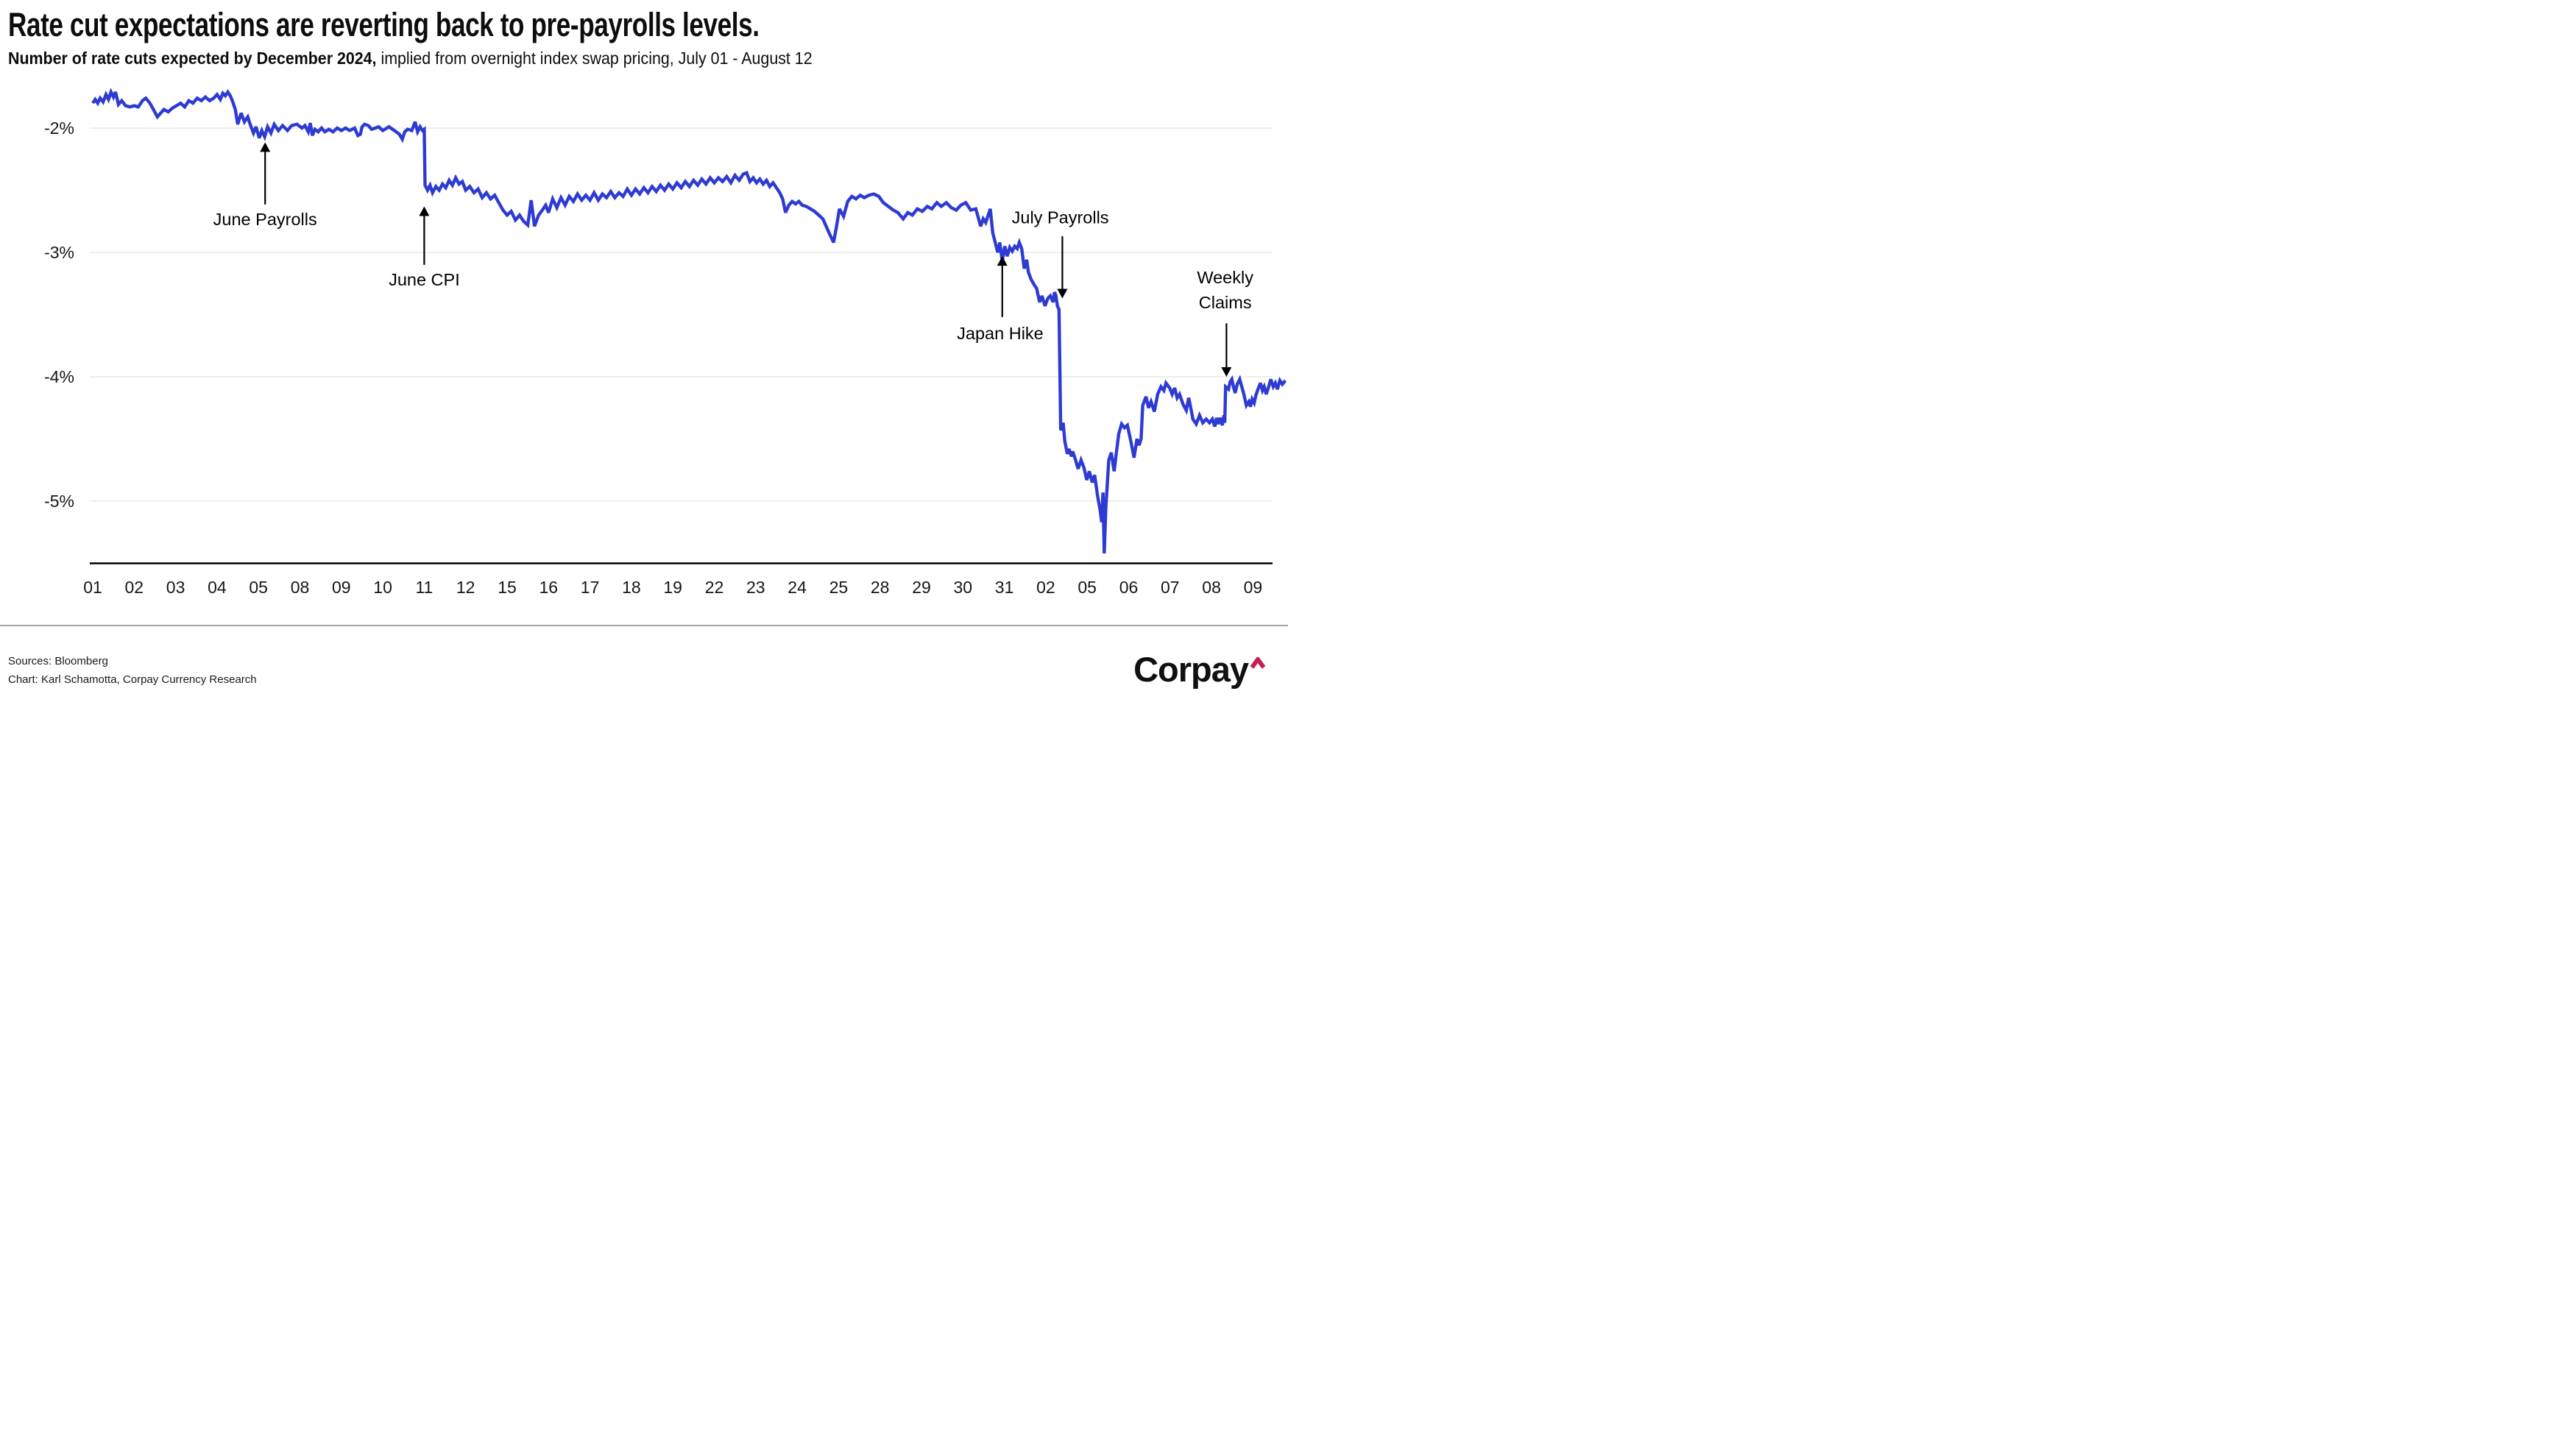 The height and width of the screenshot is (1435, 2576). Describe the element at coordinates (218, 587) in the screenshot. I see `x-axis-label: 04` at that location.